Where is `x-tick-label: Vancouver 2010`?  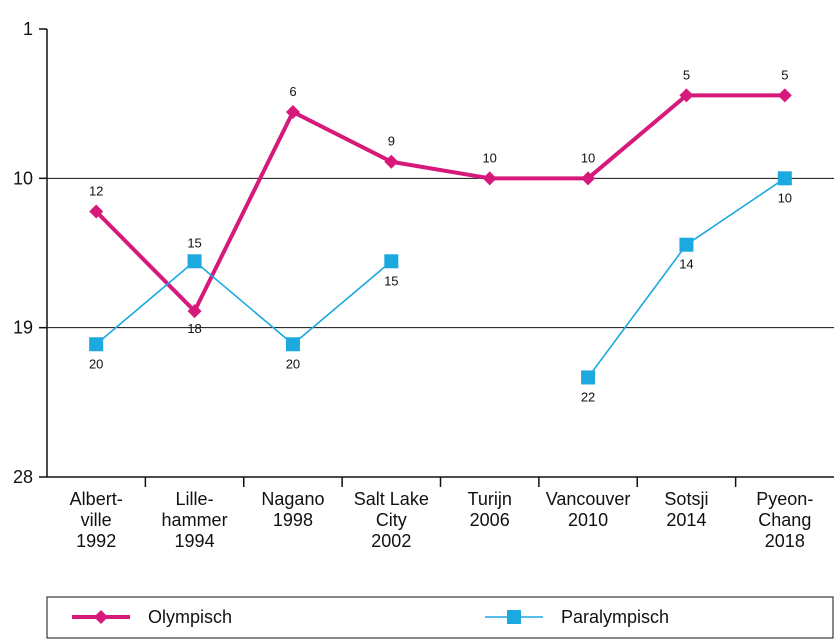 x-tick-label: Vancouver 2010 is located at coordinates (588, 509).